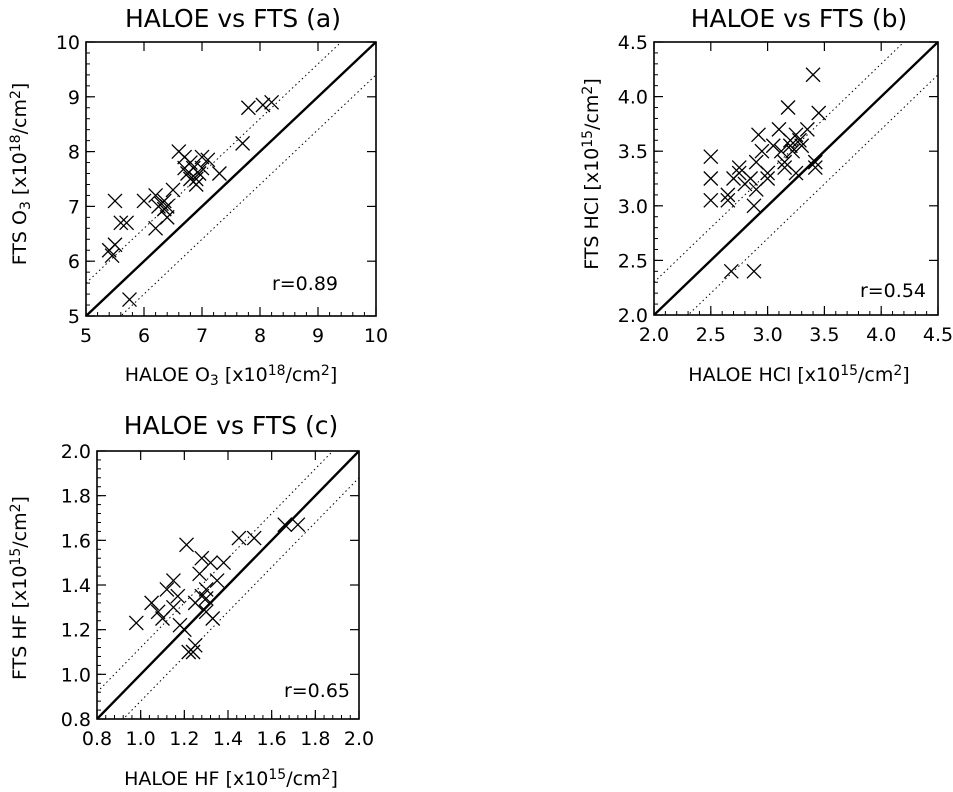  I want to click on y-tick-label: 7, so click(74, 207).